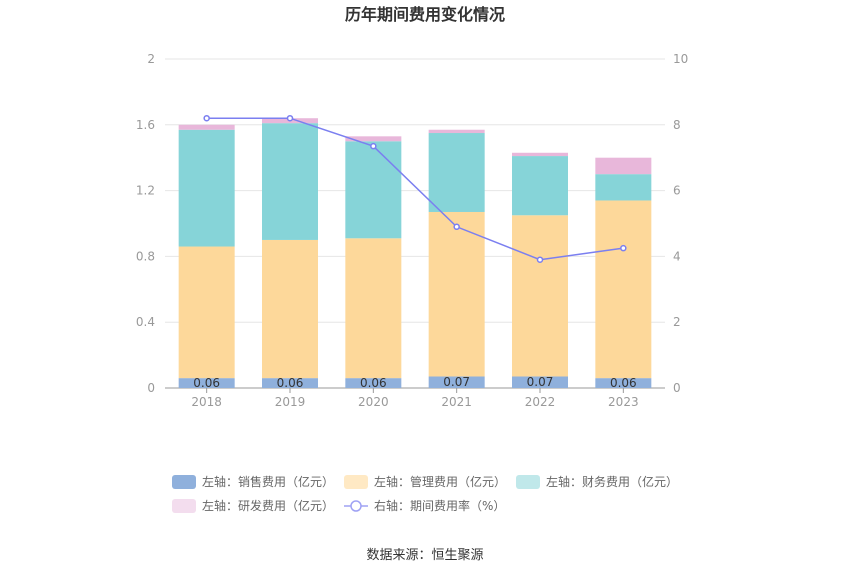  I want to click on right-axis-tick: 6, so click(677, 191).